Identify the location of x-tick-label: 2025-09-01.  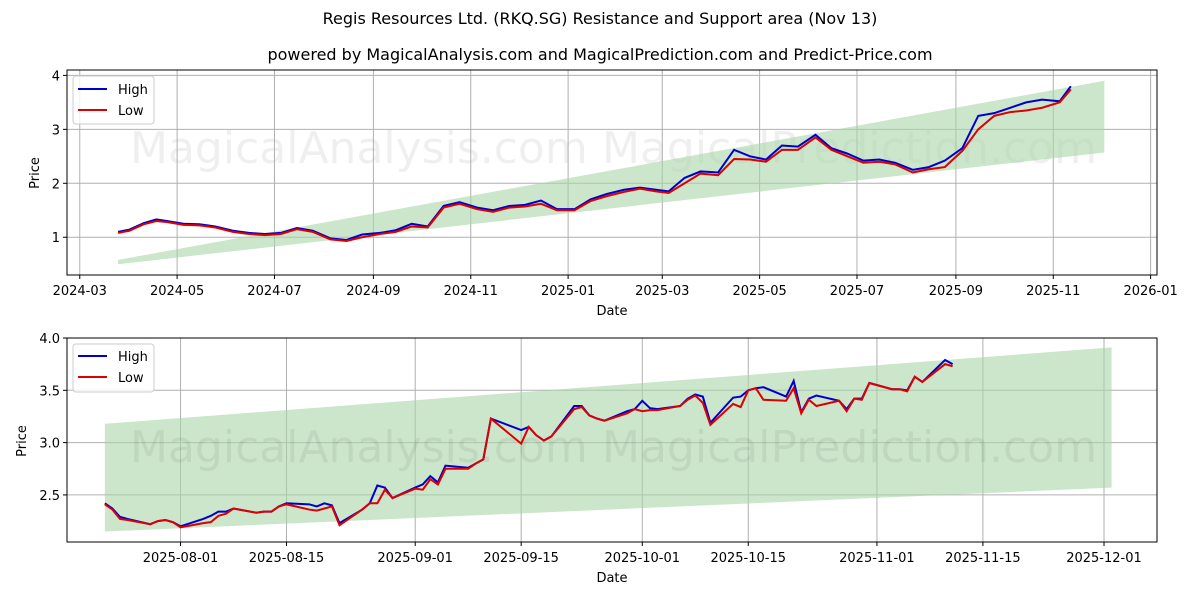
(415, 558).